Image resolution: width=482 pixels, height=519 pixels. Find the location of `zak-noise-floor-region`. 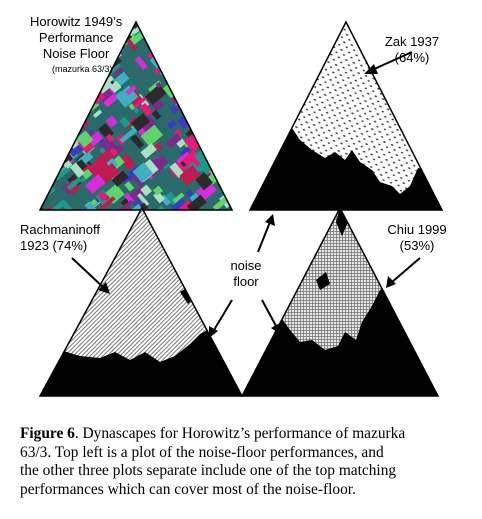

zak-noise-floor-region is located at coordinates (346, 165).